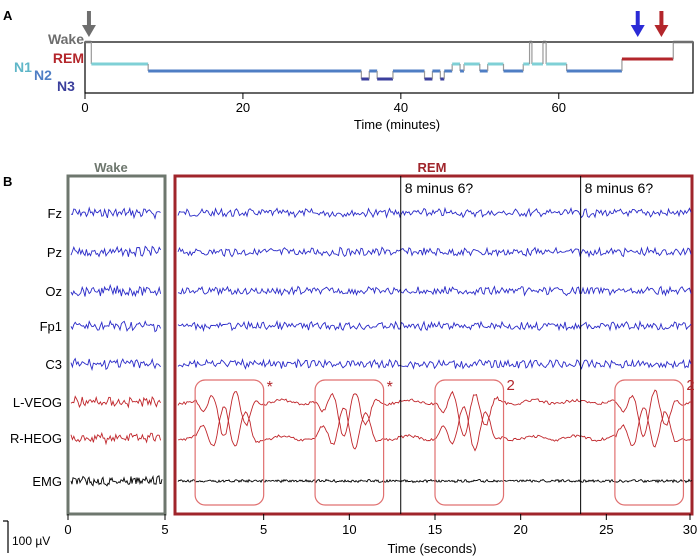 The height and width of the screenshot is (558, 700). What do you see at coordinates (37, 402) in the screenshot?
I see `channel-label: L-VEOG` at bounding box center [37, 402].